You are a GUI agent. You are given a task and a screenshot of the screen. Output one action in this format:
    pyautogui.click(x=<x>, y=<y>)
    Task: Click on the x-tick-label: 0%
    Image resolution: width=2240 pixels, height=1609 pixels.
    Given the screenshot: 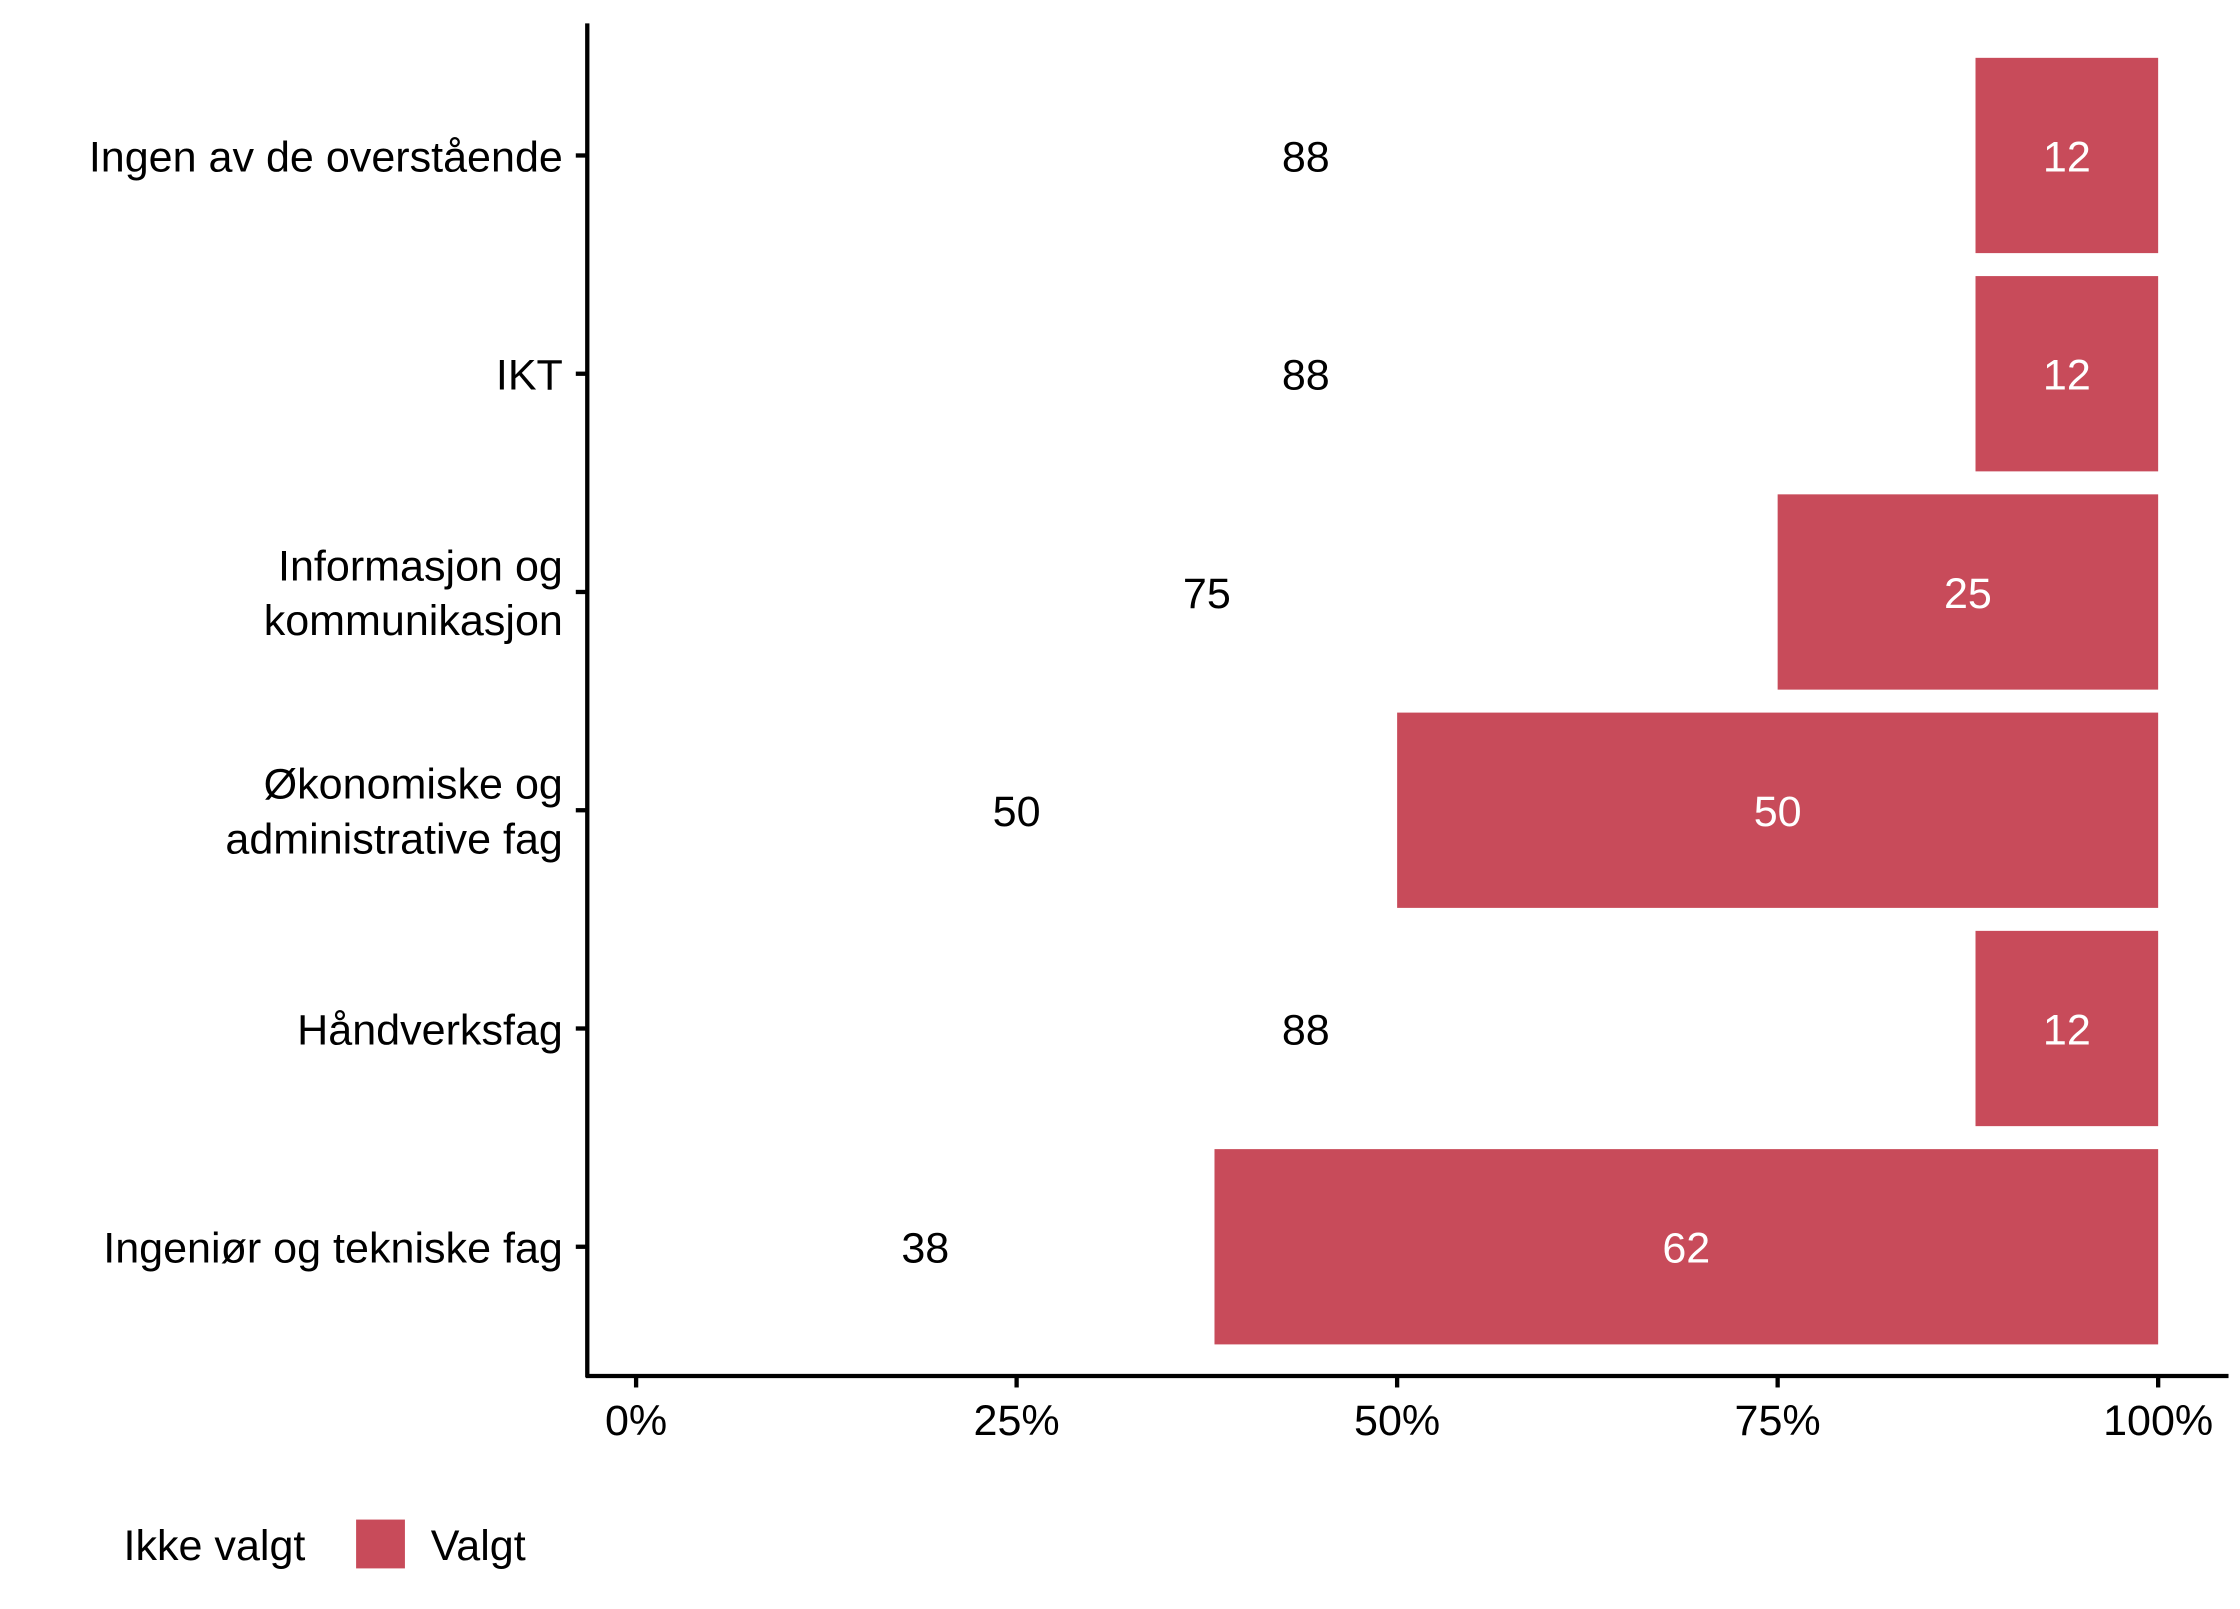 What is the action you would take?
    pyautogui.click(x=636, y=1421)
    